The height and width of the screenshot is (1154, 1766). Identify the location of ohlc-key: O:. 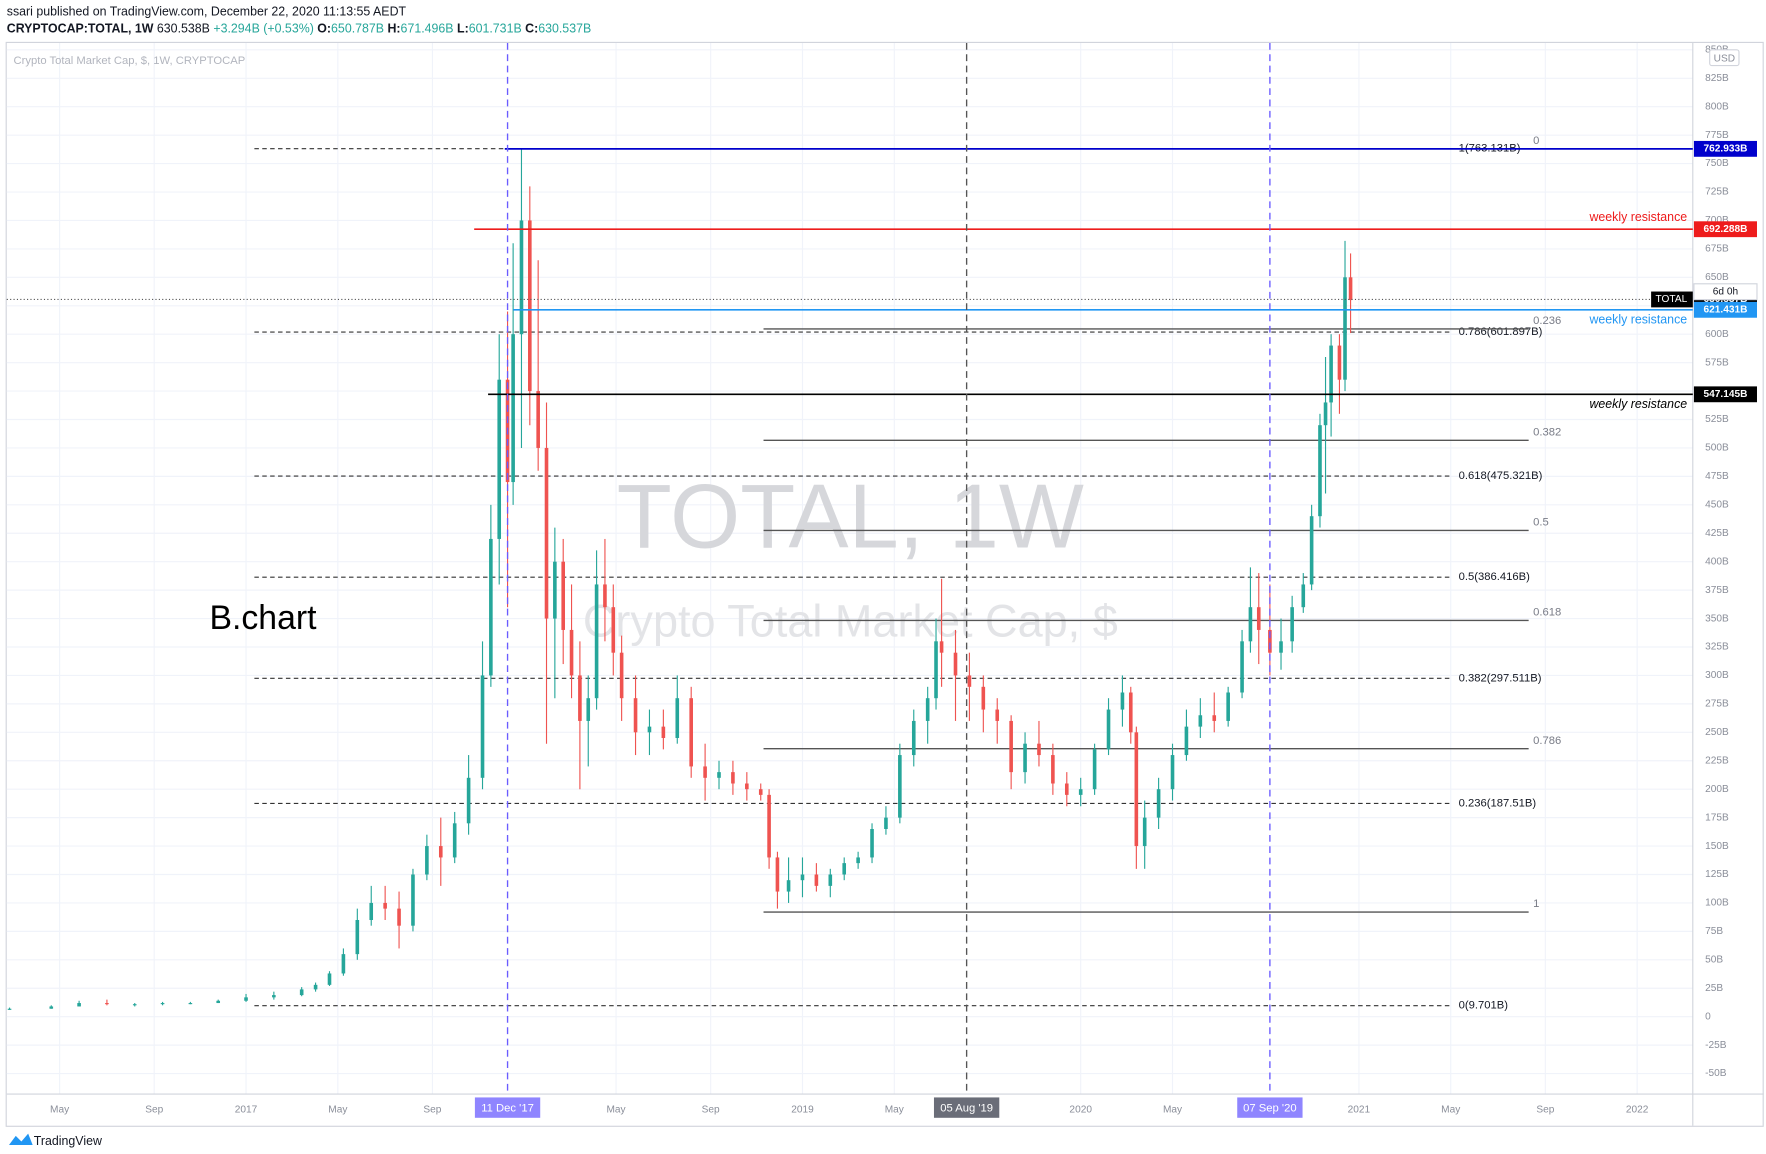
(324, 29).